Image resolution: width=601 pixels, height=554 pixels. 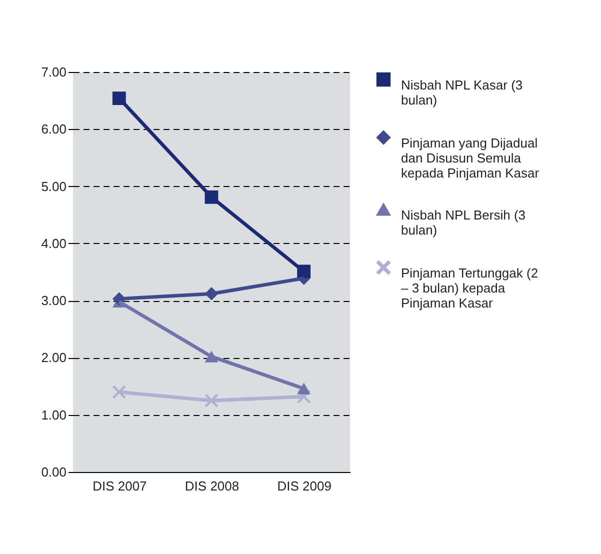 I want to click on x-tick-label: DIS 2008, so click(x=212, y=486).